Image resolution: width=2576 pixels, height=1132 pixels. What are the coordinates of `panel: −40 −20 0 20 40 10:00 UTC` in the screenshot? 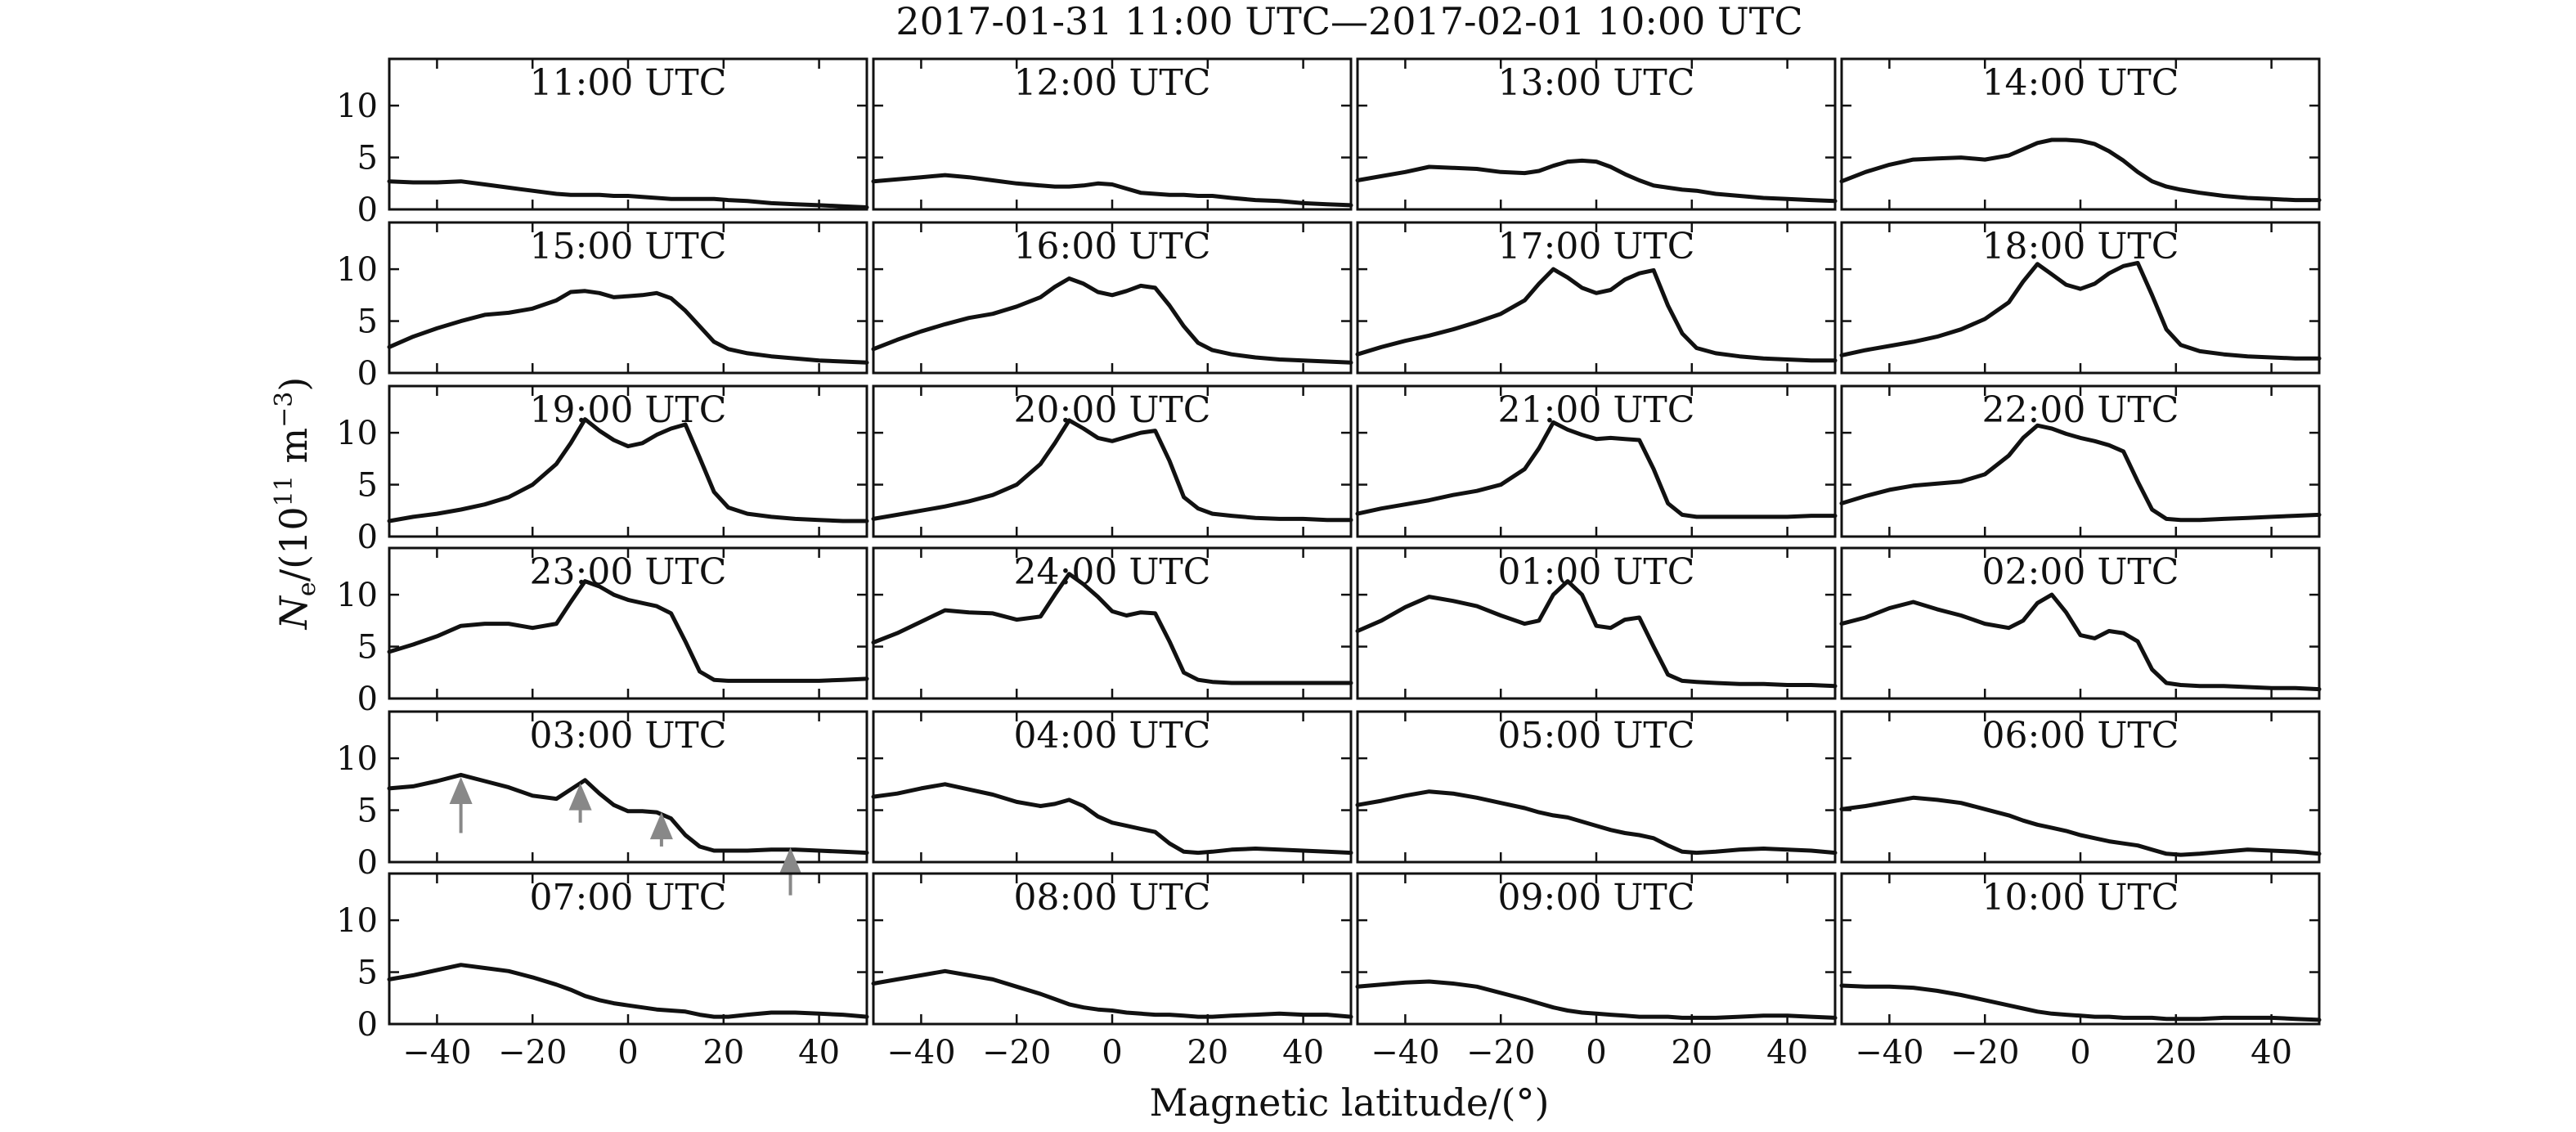 It's located at (2080, 972).